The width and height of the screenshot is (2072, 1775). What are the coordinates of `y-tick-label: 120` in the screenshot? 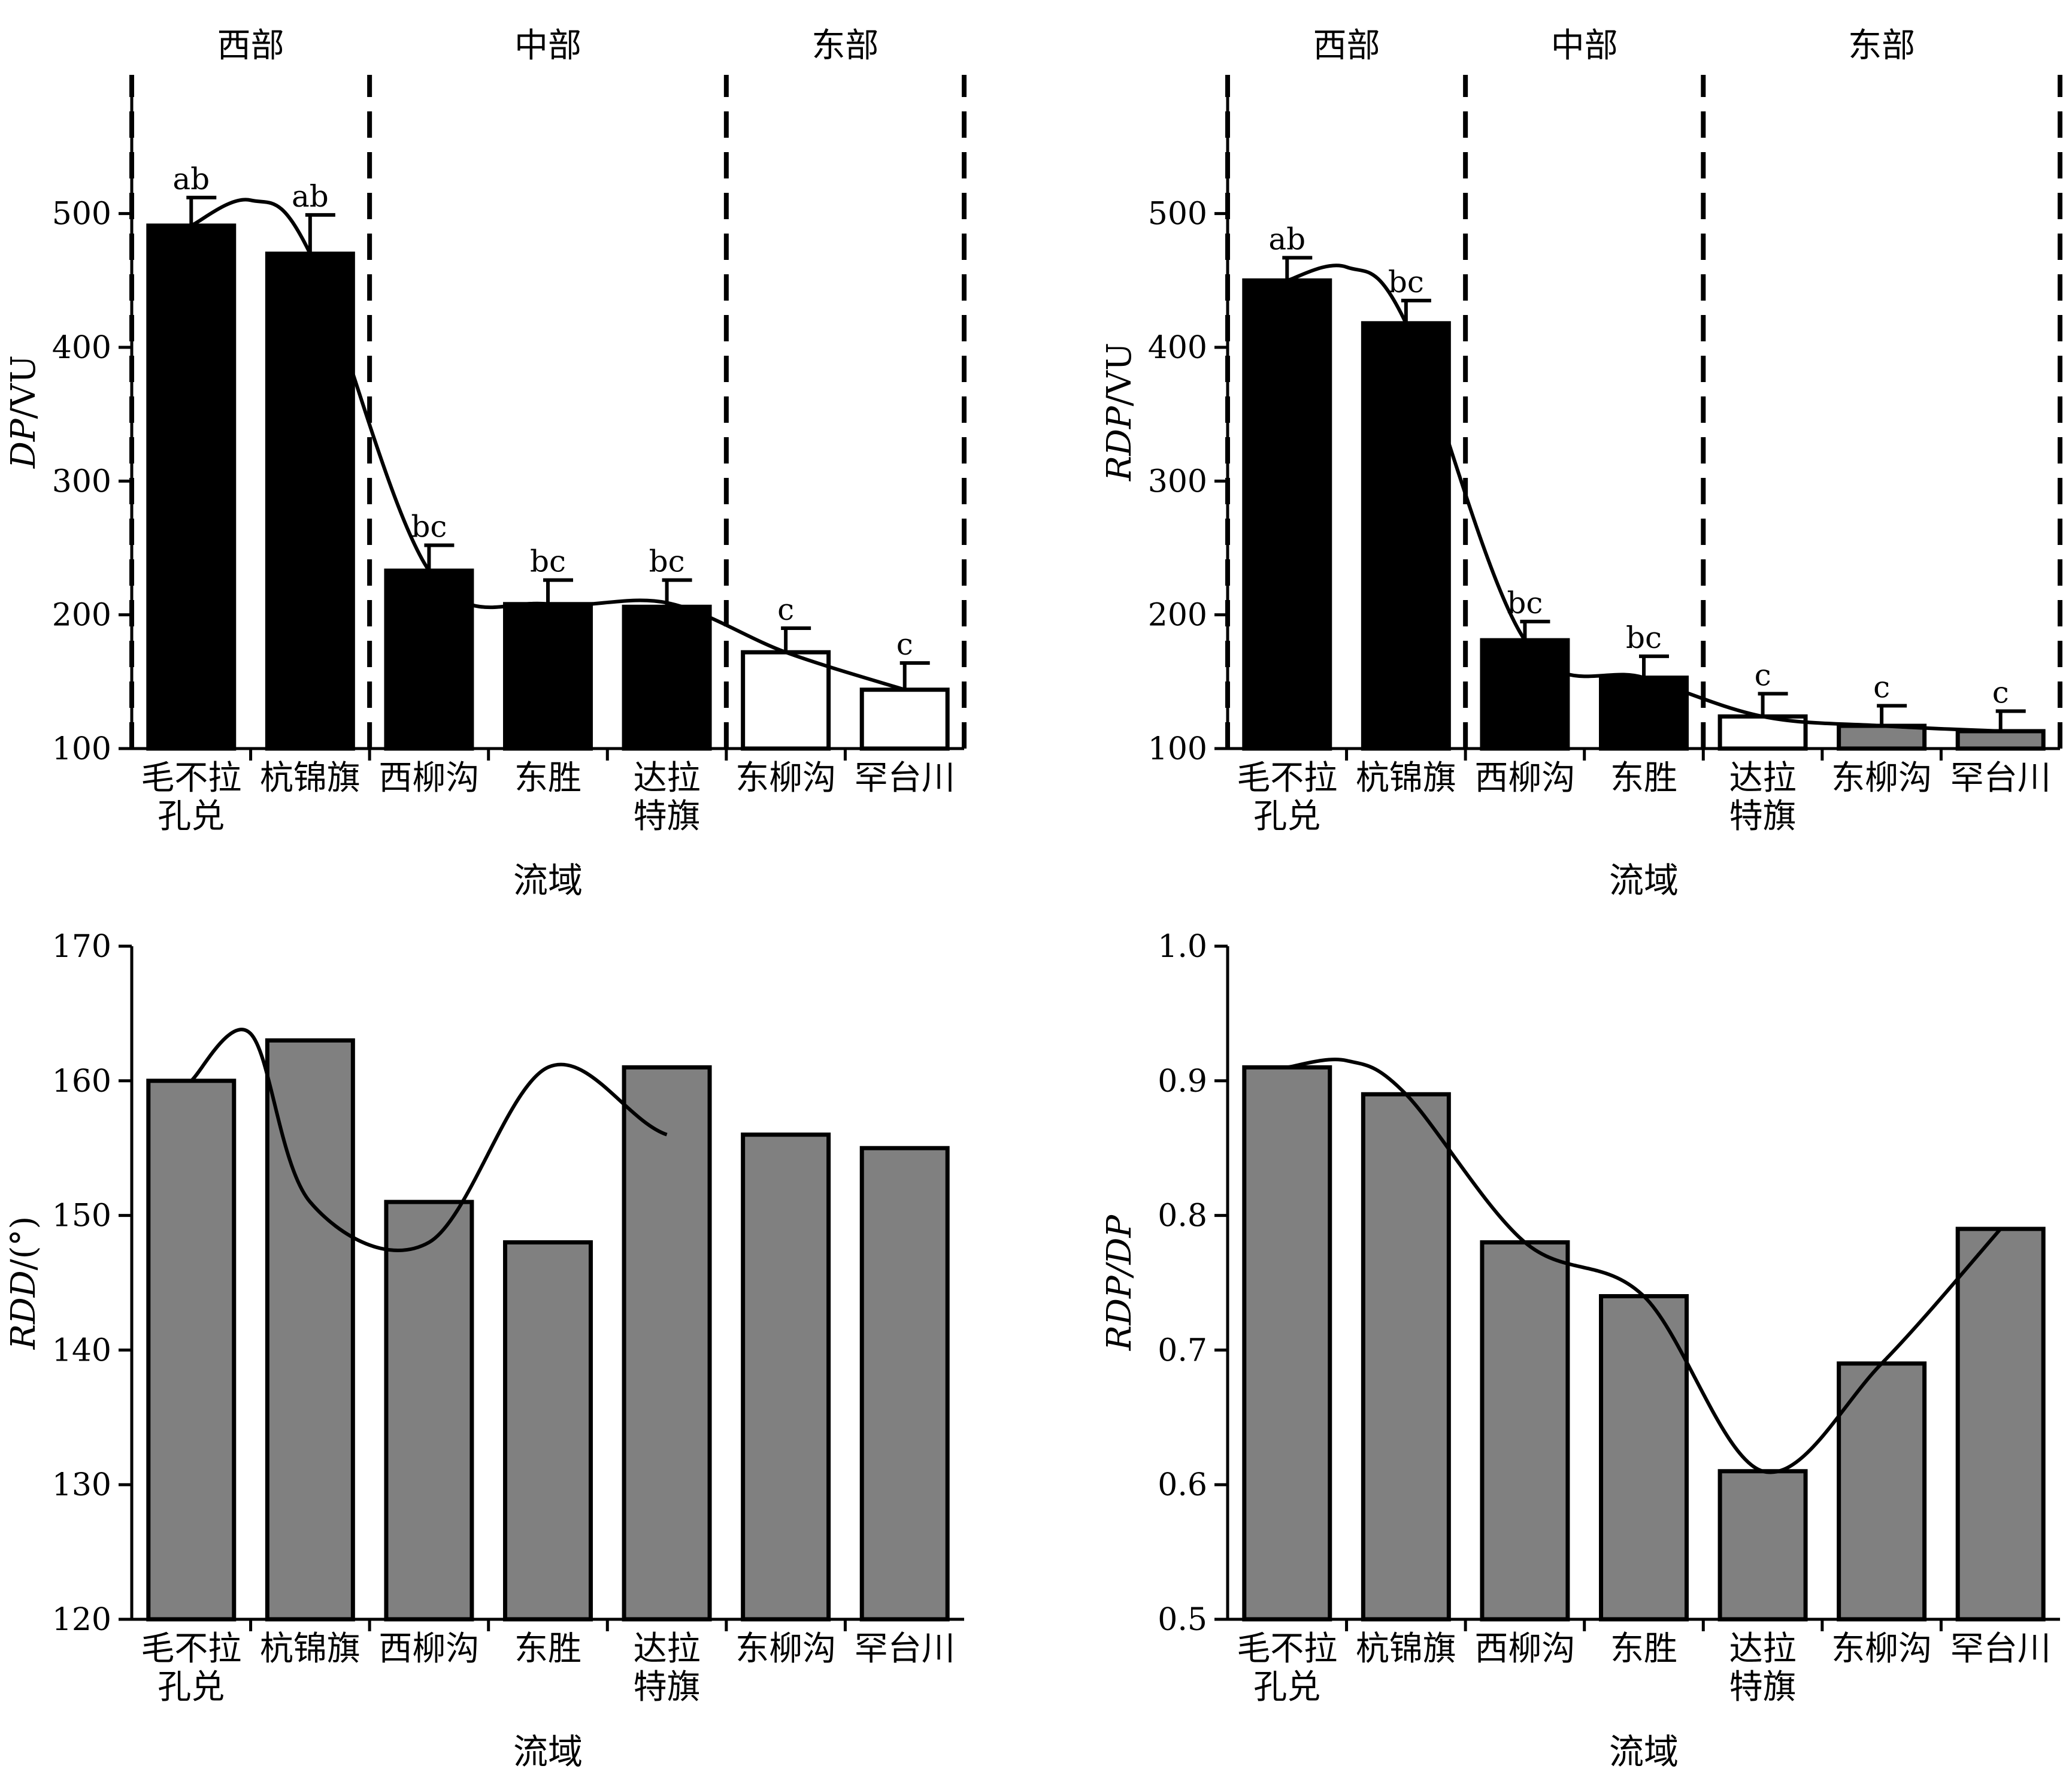 It's located at (81, 1620).